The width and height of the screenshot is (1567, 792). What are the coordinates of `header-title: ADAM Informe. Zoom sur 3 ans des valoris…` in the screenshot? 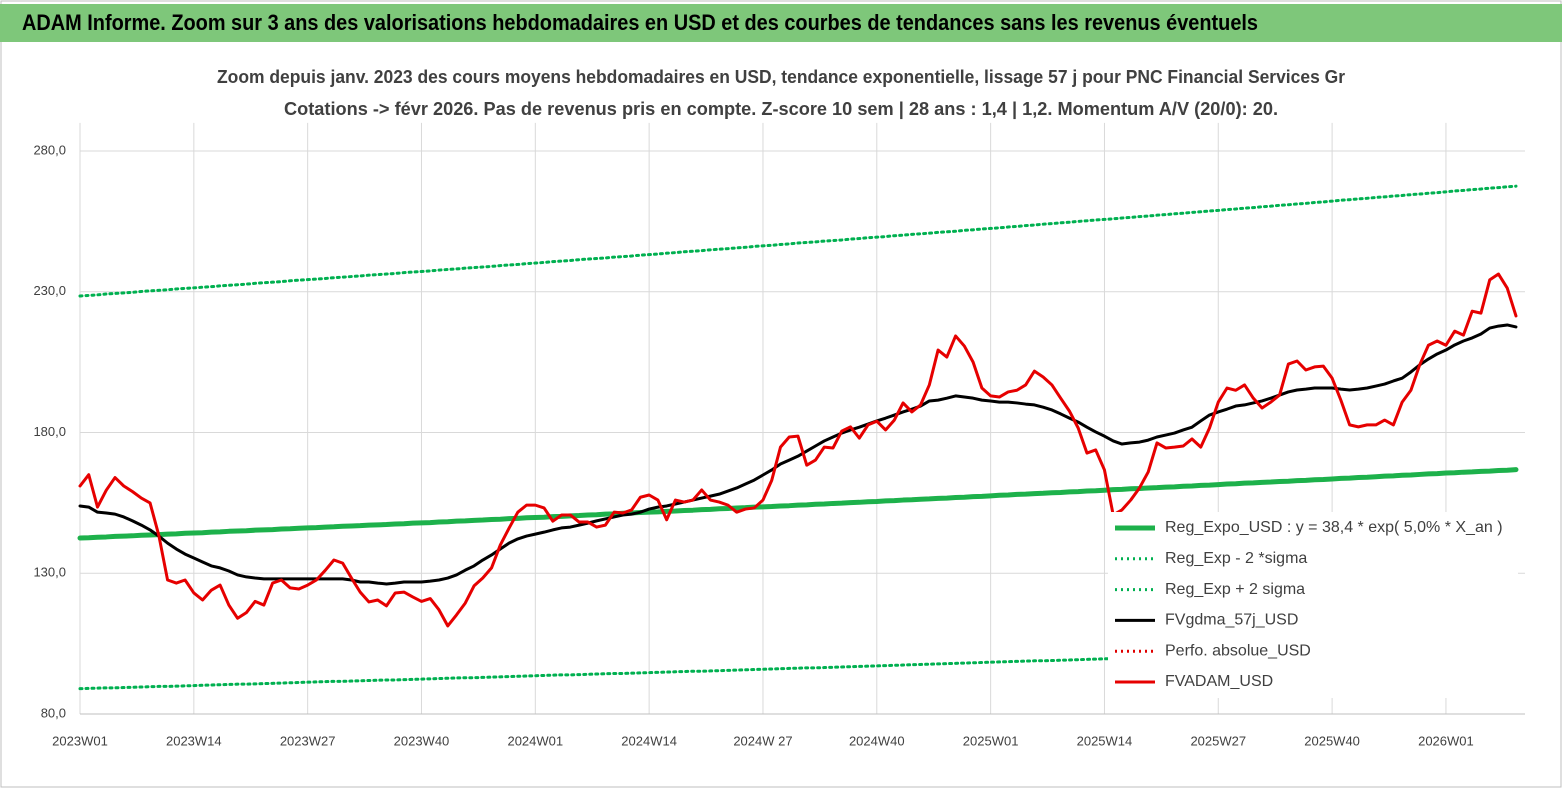 It's located at (640, 22).